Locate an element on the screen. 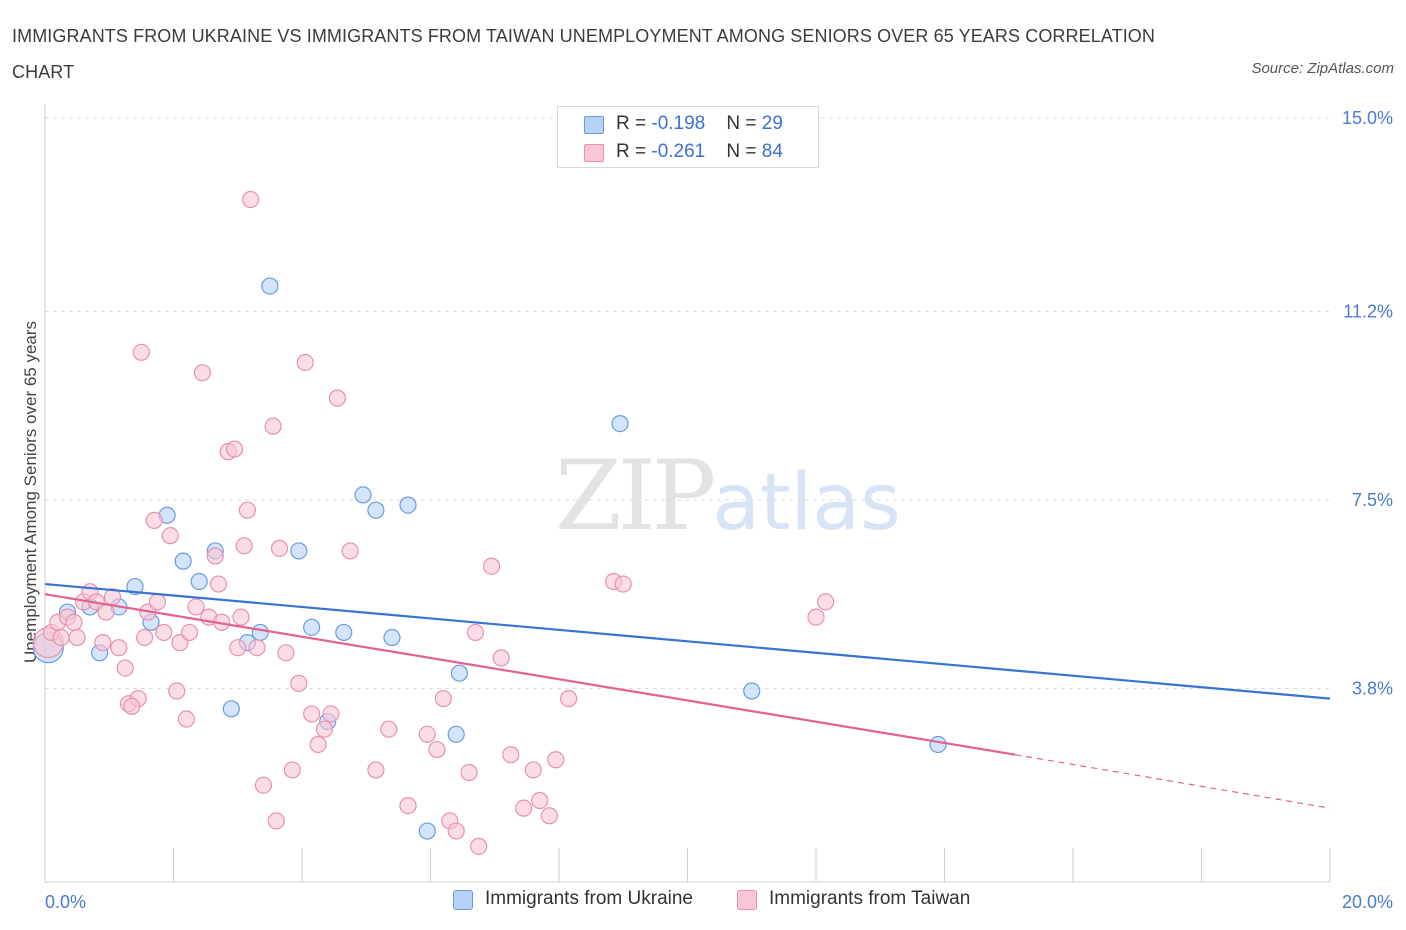  legend-n-value: 29 is located at coordinates (772, 123).